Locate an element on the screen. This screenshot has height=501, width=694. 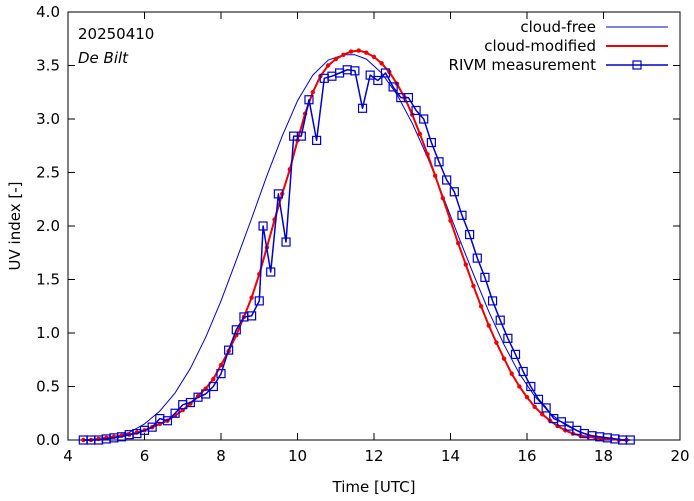
x-tick-label: 4 is located at coordinates (68, 456).